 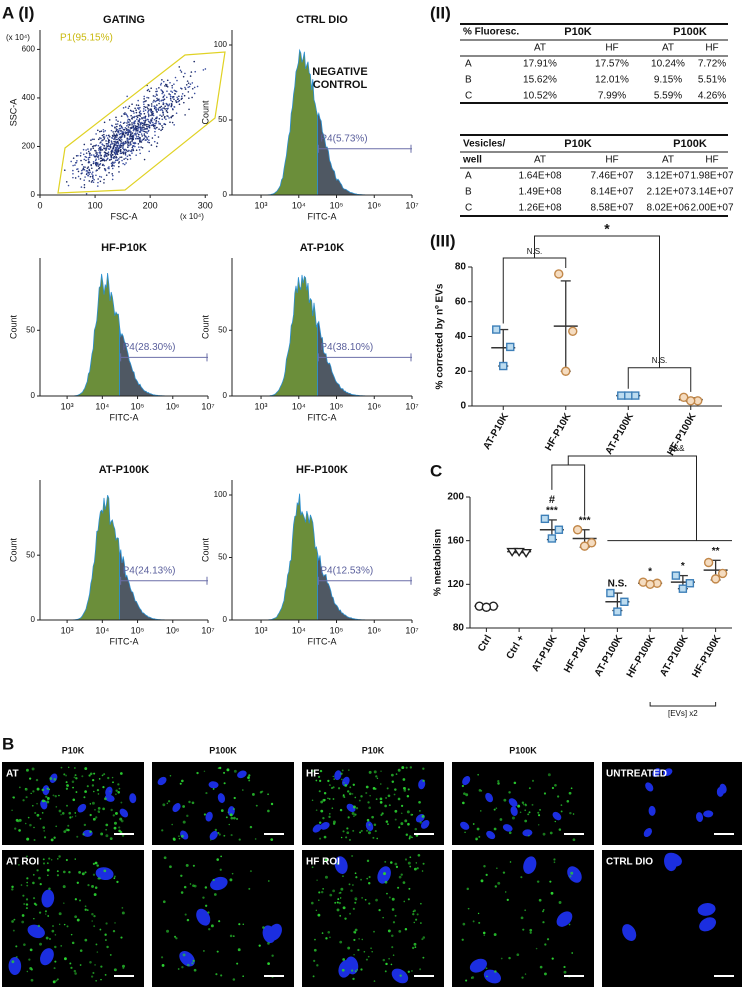 What do you see at coordinates (95, 205) in the screenshot?
I see `x-tick-label: 100` at bounding box center [95, 205].